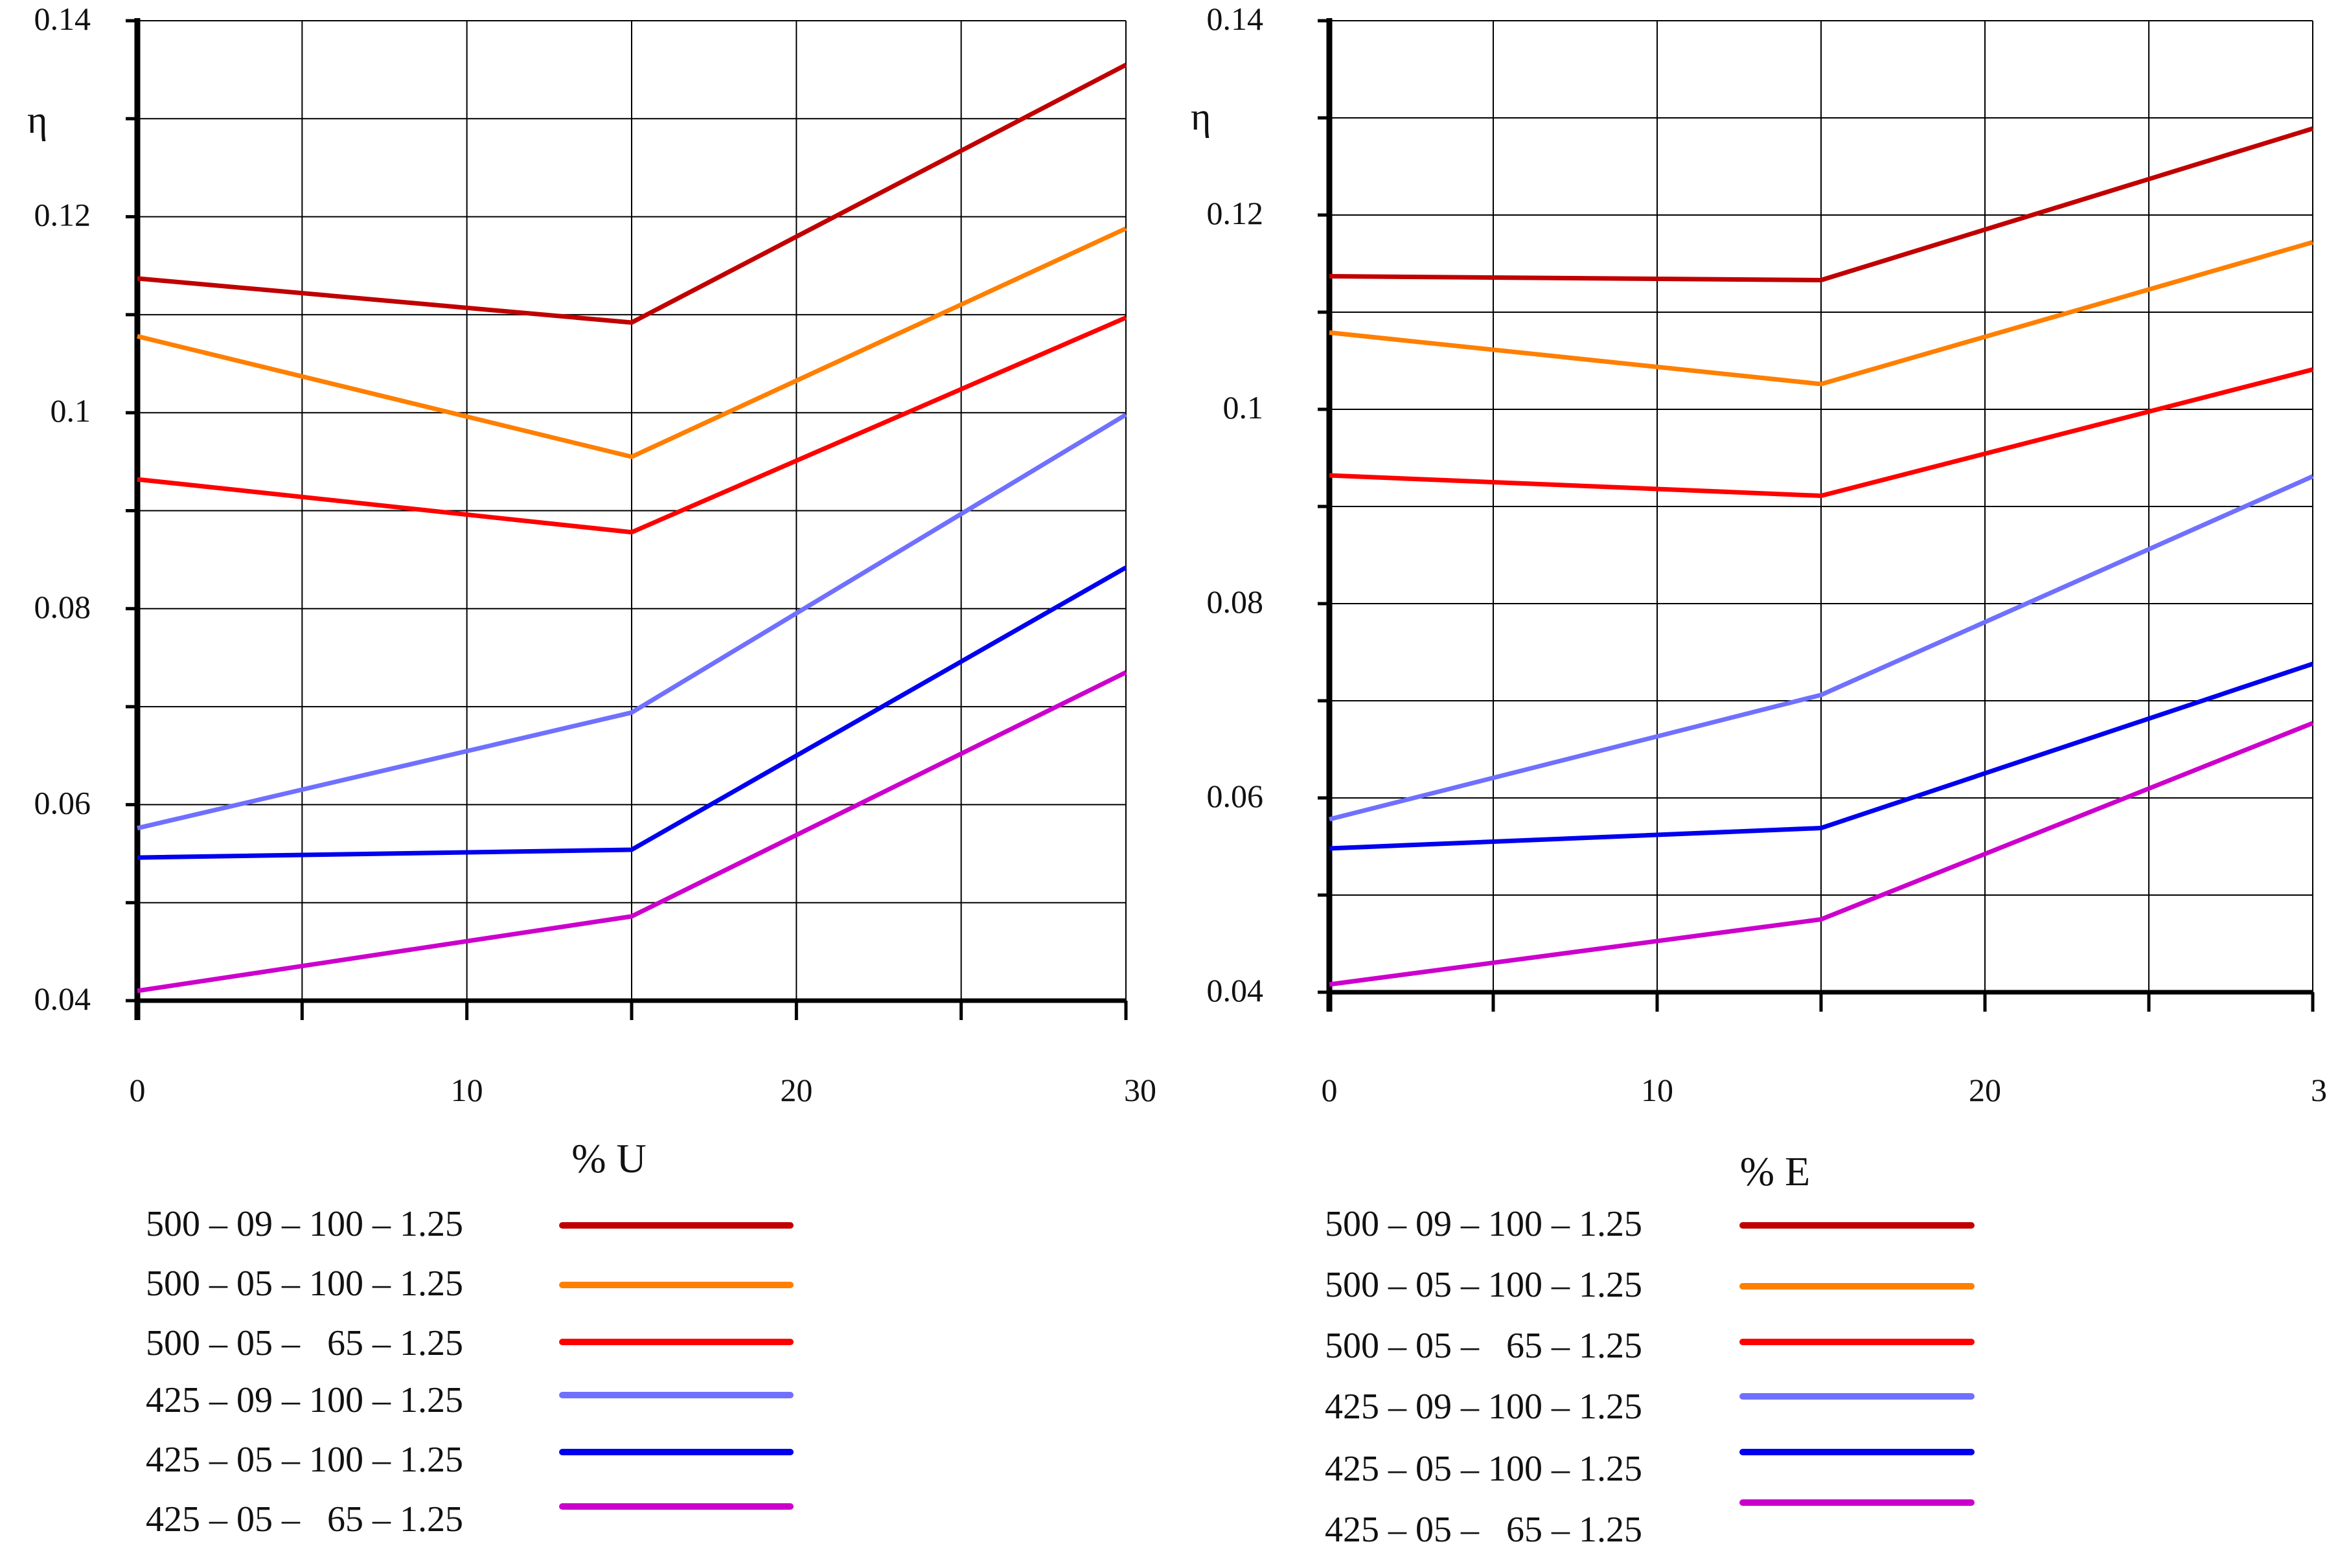 Image resolution: width=2327 pixels, height=1568 pixels. Describe the element at coordinates (1775, 1171) in the screenshot. I see `x-axis-label: % E` at that location.